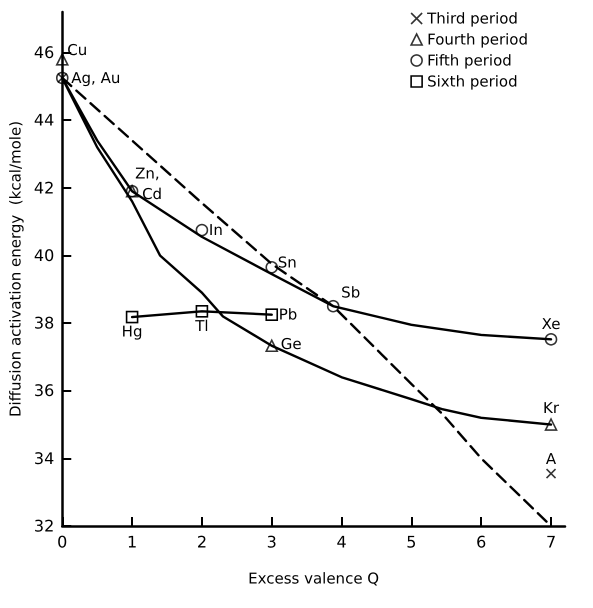  Describe the element at coordinates (411, 542) in the screenshot. I see `x-tick-label: 5` at that location.